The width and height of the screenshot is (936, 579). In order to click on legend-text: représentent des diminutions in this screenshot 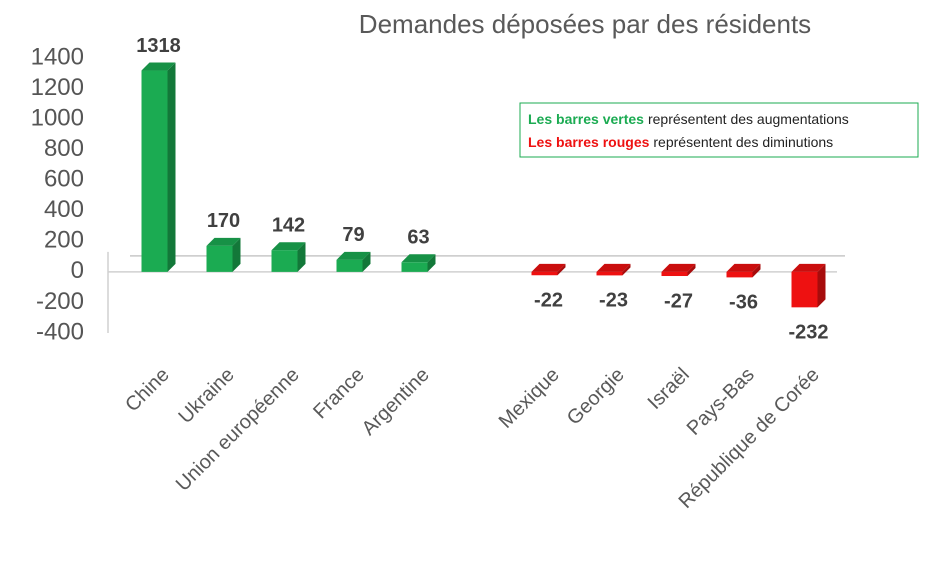, I will do `click(743, 142)`.